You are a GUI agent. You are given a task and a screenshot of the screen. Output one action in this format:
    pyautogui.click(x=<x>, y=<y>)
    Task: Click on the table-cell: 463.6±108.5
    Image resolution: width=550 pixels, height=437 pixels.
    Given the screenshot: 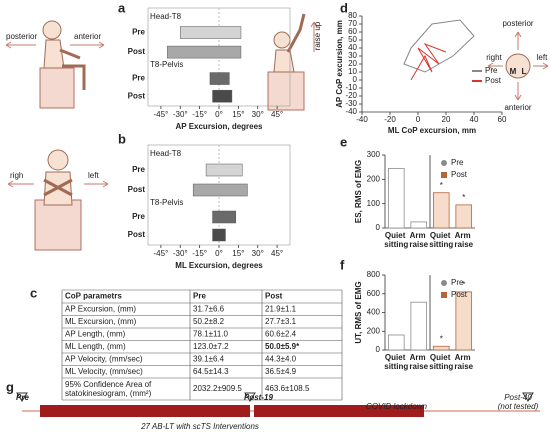 What is the action you would take?
    pyautogui.click(x=287, y=388)
    